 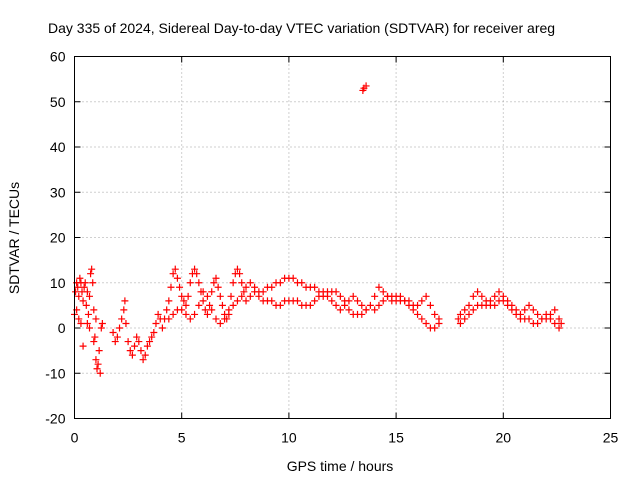 What do you see at coordinates (58, 283) in the screenshot?
I see `y-tick-label: 10` at bounding box center [58, 283].